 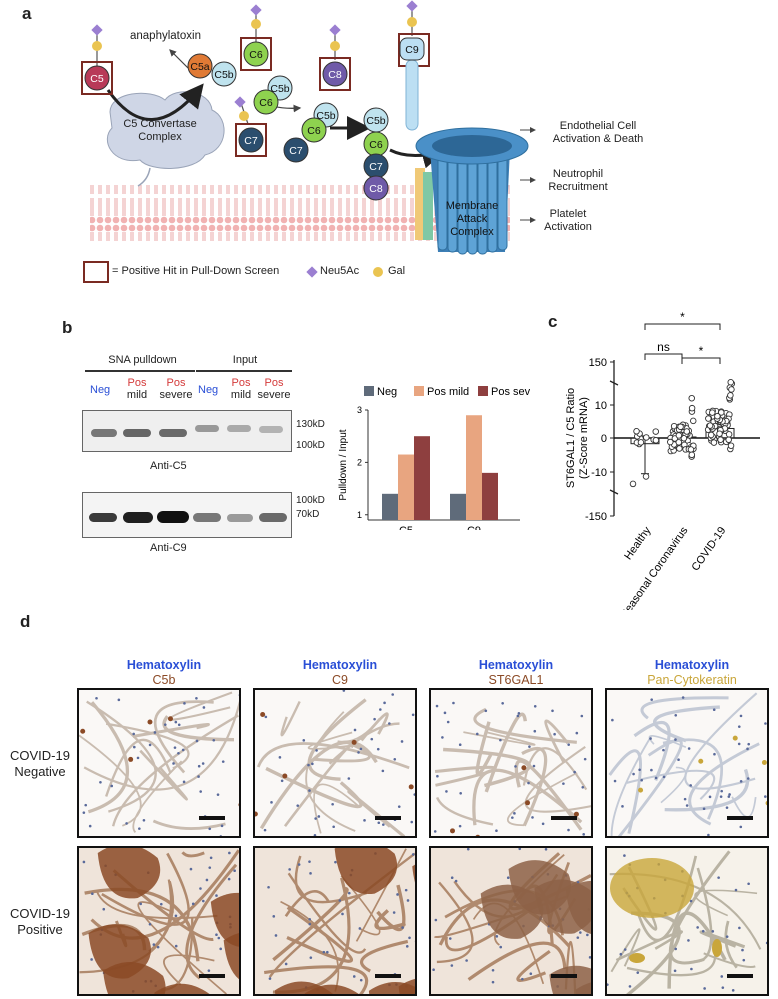 I want to click on lane-pos-mild-2: Pos mild, so click(x=241, y=389).